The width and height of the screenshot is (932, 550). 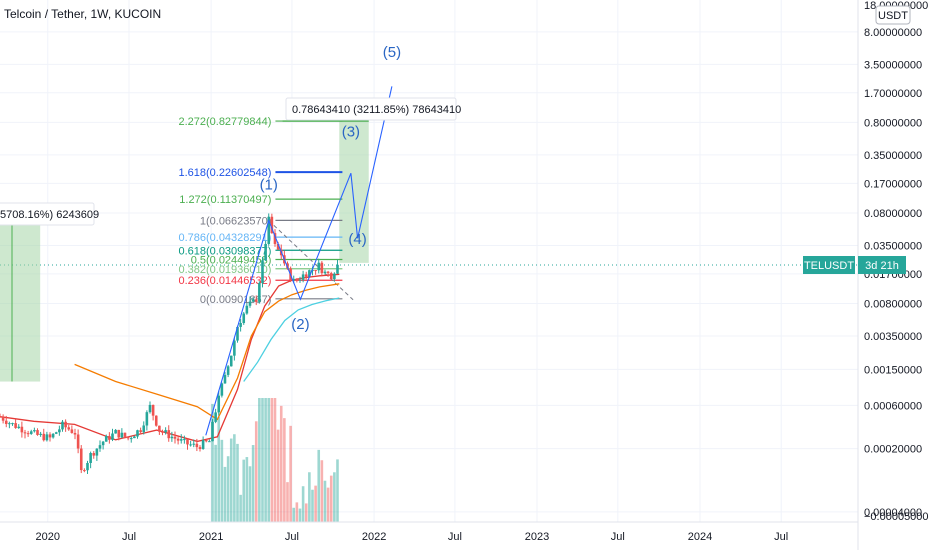 What do you see at coordinates (893, 450) in the screenshot?
I see `y-tick-label: 0.00020000` at bounding box center [893, 450].